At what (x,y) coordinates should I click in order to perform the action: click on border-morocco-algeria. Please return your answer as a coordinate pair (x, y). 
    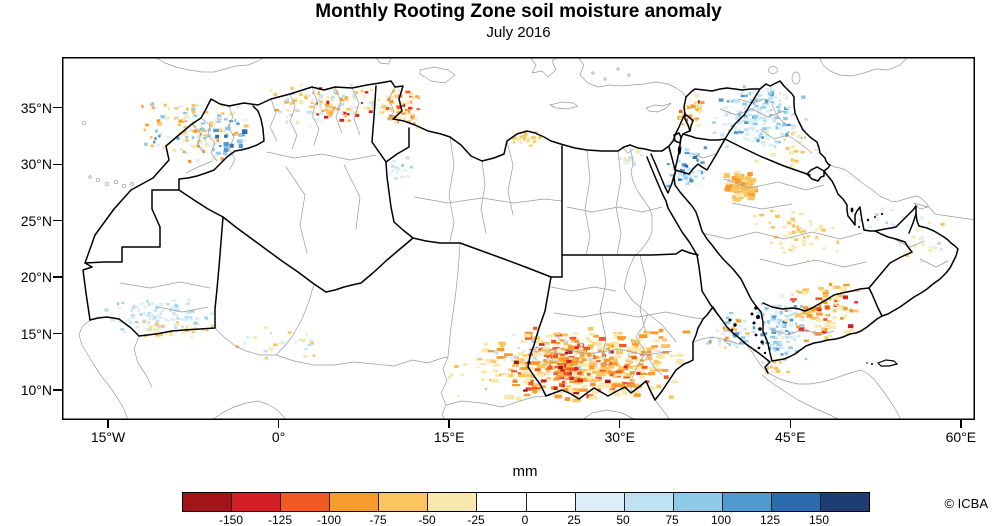
    Looking at the image, I should click on (174, 184).